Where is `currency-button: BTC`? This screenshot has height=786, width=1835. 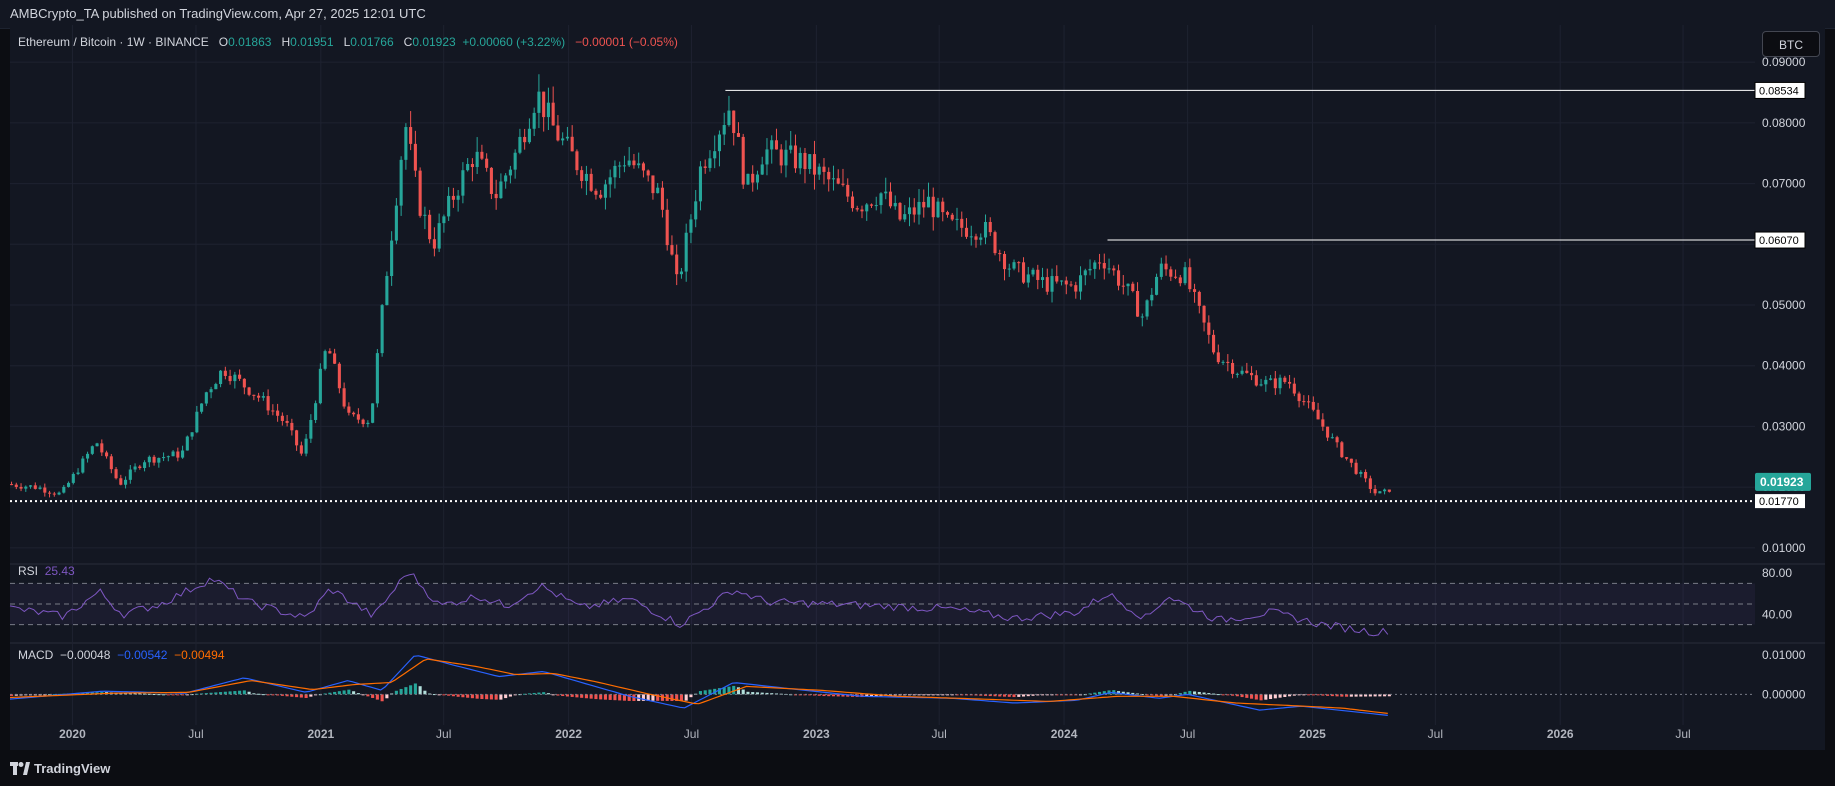 currency-button: BTC is located at coordinates (1791, 44).